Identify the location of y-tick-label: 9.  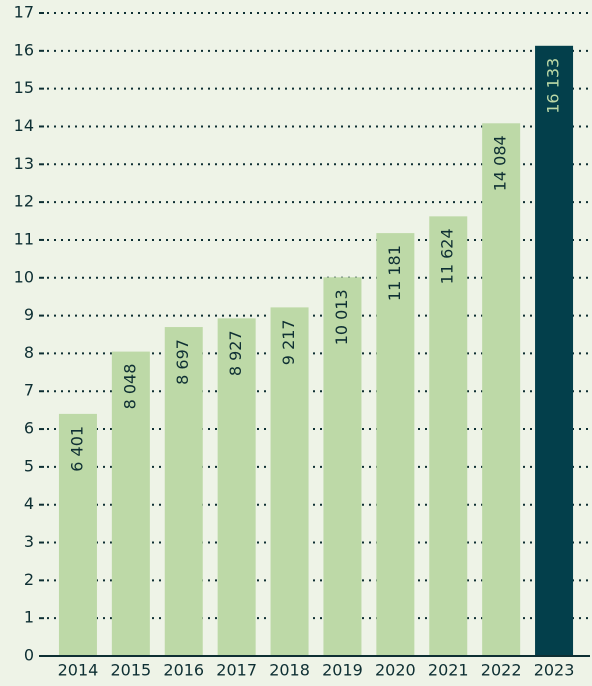
(29, 314).